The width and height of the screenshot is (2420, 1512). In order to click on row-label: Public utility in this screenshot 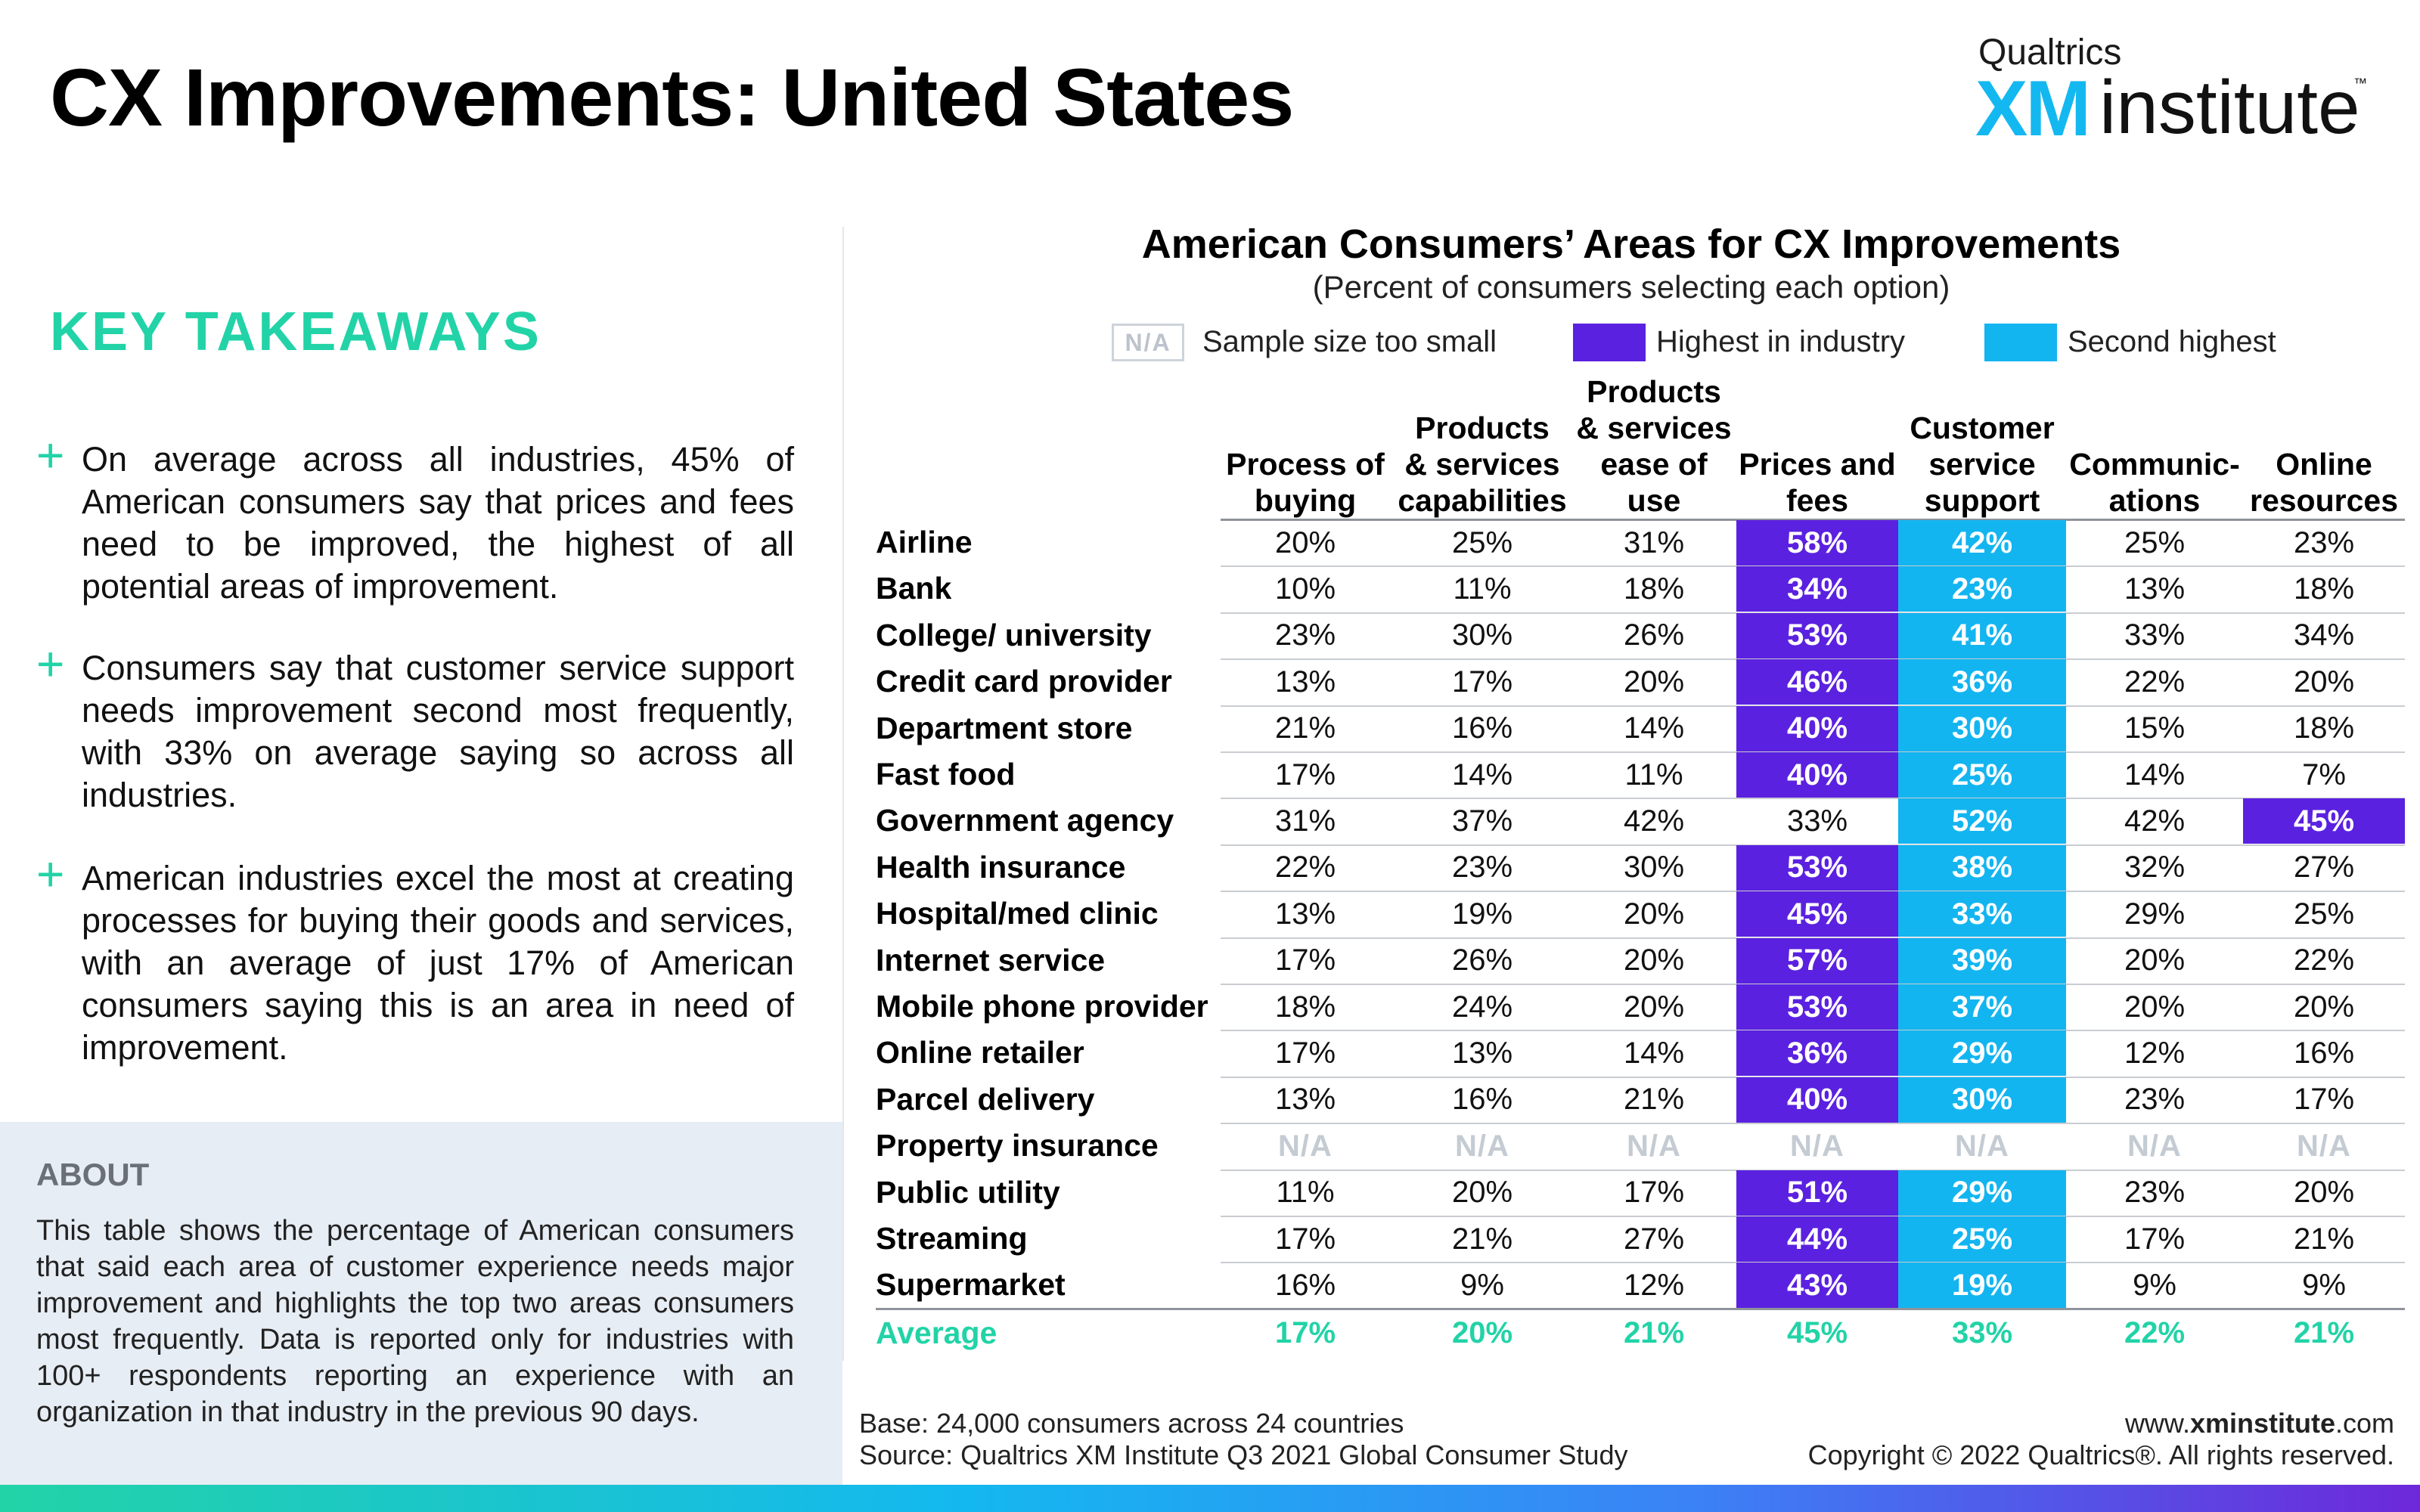, I will do `click(968, 1192)`.